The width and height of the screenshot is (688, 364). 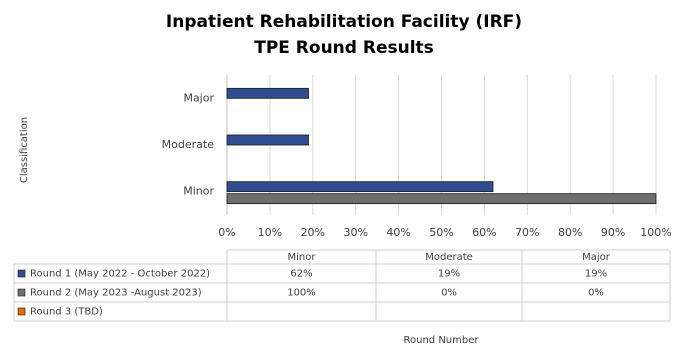 What do you see at coordinates (301, 293) in the screenshot?
I see `table-cell: 100%` at bounding box center [301, 293].